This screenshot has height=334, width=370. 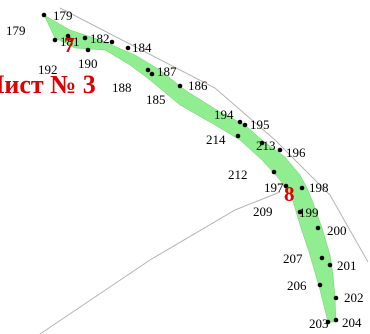 What do you see at coordinates (167, 71) in the screenshot?
I see `label-187: 187` at bounding box center [167, 71].